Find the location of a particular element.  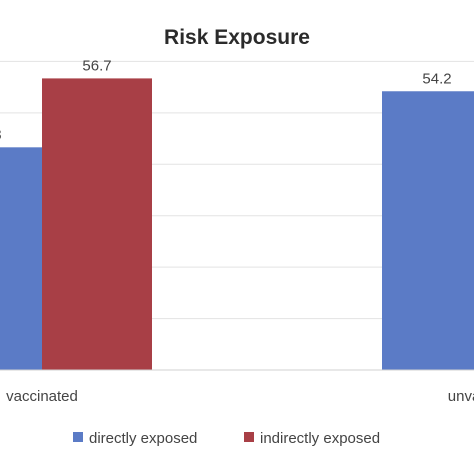

legend: directly exposed indirectly exposed is located at coordinates (226, 438).